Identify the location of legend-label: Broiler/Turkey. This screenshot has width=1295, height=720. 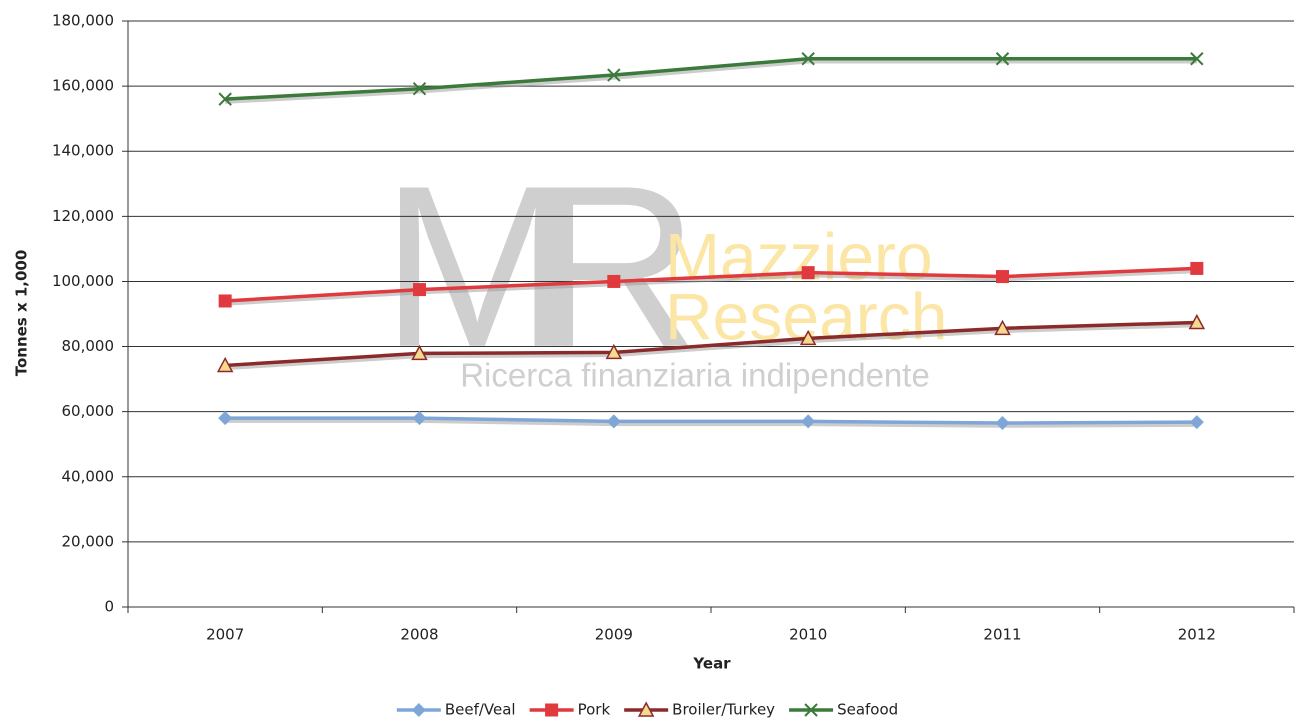
(723, 710).